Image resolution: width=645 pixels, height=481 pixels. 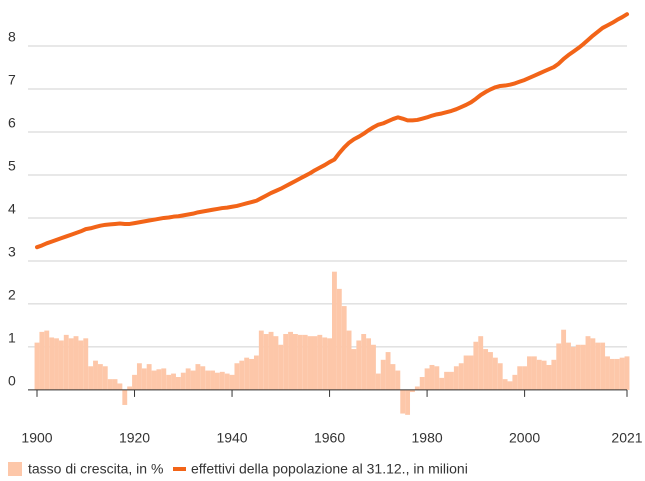 What do you see at coordinates (12, 295) in the screenshot?
I see `y-tick-label: 2` at bounding box center [12, 295].